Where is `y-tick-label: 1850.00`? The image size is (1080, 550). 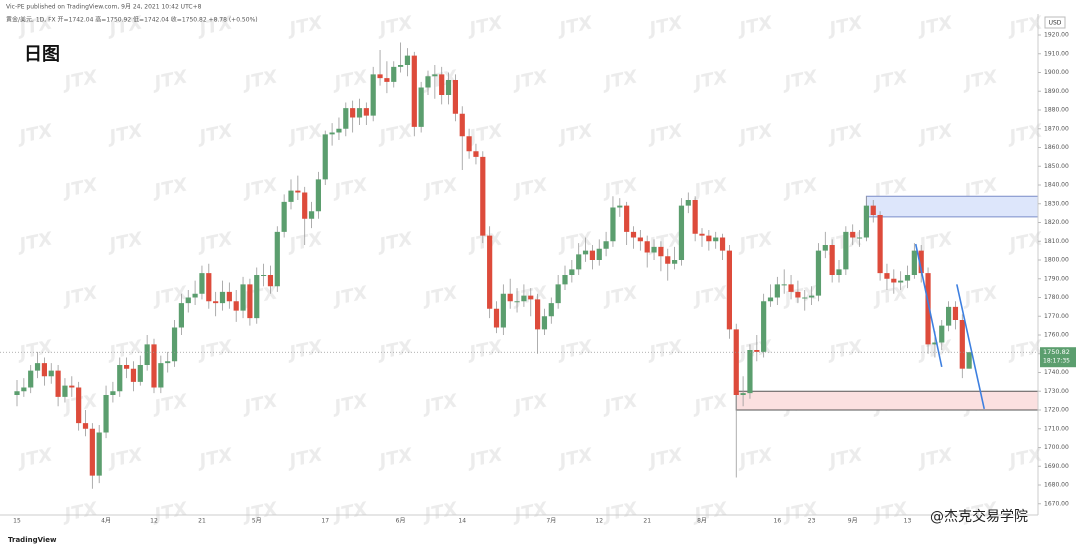 y-tick-label: 1850.00 is located at coordinates (1056, 166).